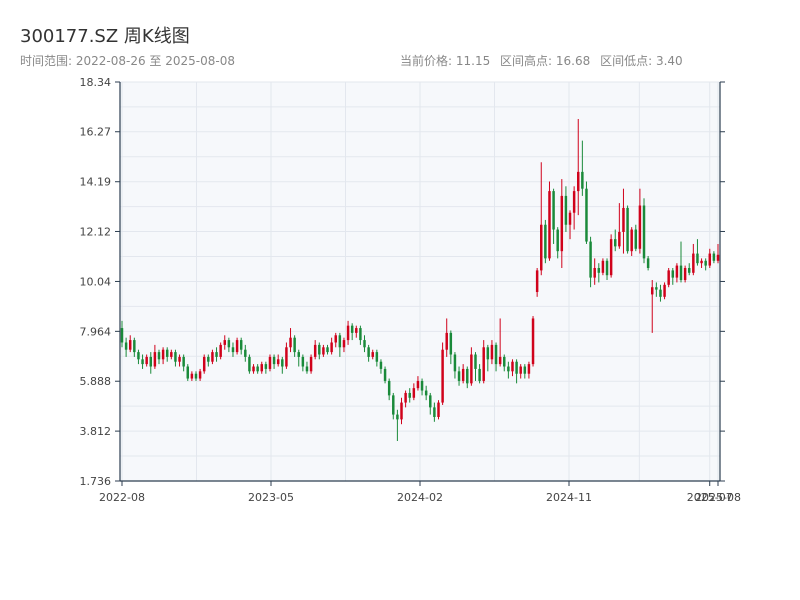  What do you see at coordinates (544, 60) in the screenshot?
I see `stats-bar: 当前价格: 11.15 区间高点: 16.68 区间低点: 3.40` at bounding box center [544, 60].